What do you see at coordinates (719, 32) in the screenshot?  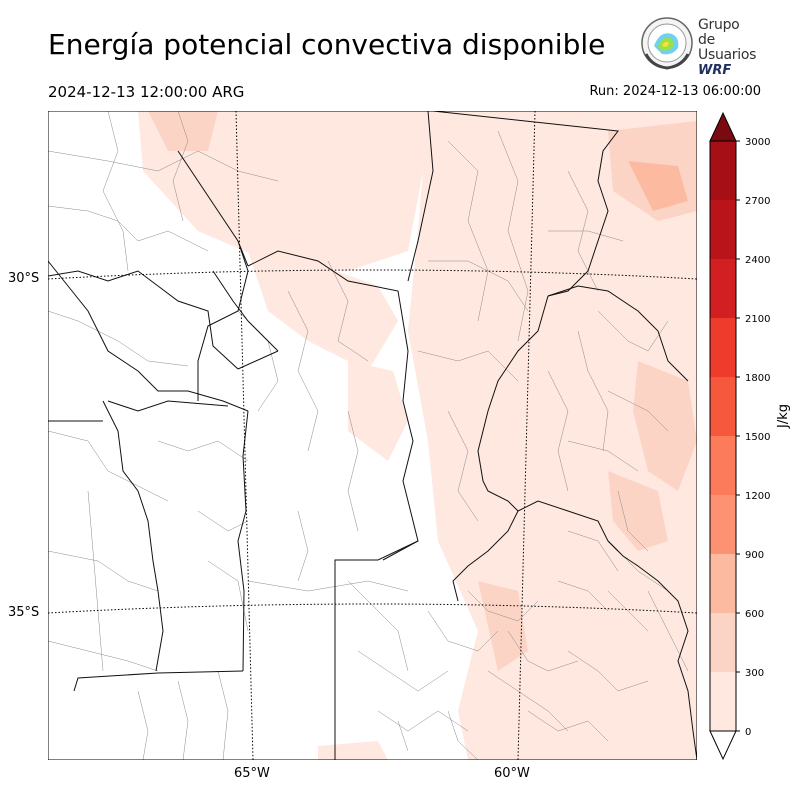 I see `logo-line1: Grupo de` at bounding box center [719, 32].